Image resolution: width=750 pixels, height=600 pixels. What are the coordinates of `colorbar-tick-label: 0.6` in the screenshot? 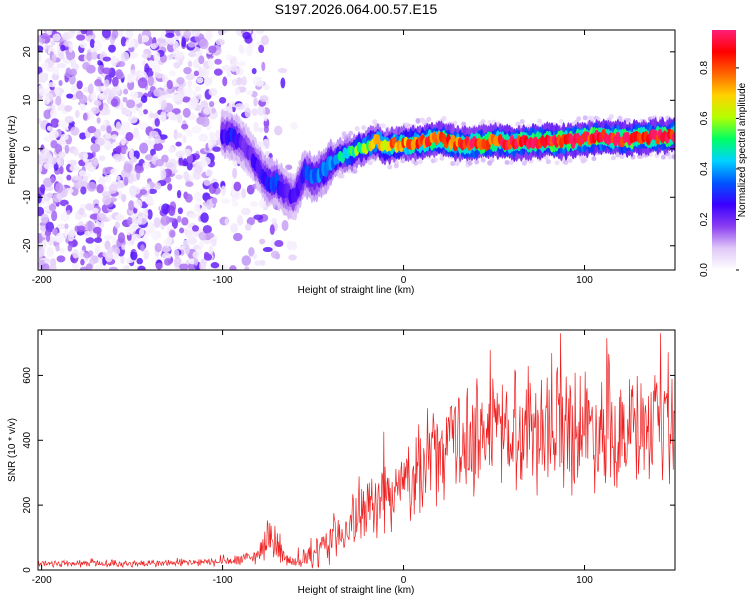 It's located at (704, 118).